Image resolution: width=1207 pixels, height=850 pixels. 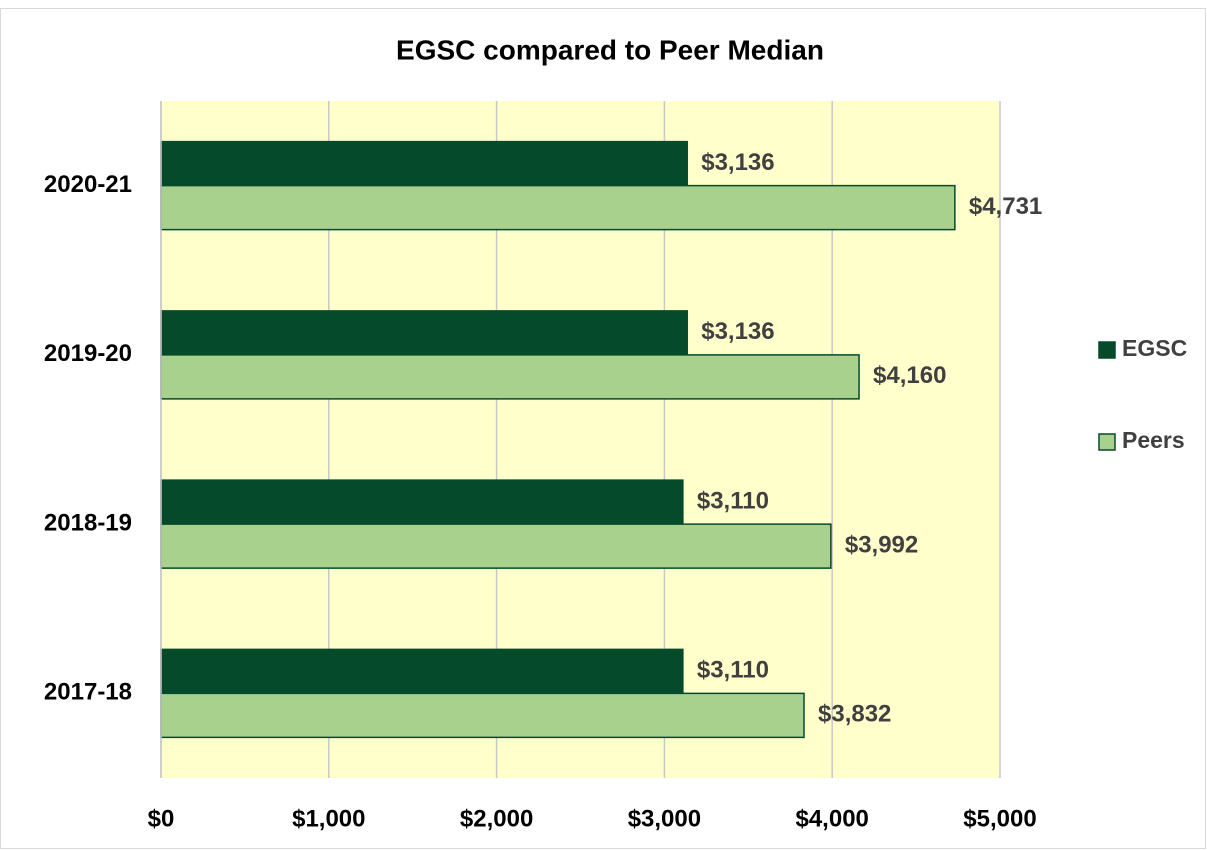 I want to click on y-tick-label: 2020-21, so click(x=88, y=184).